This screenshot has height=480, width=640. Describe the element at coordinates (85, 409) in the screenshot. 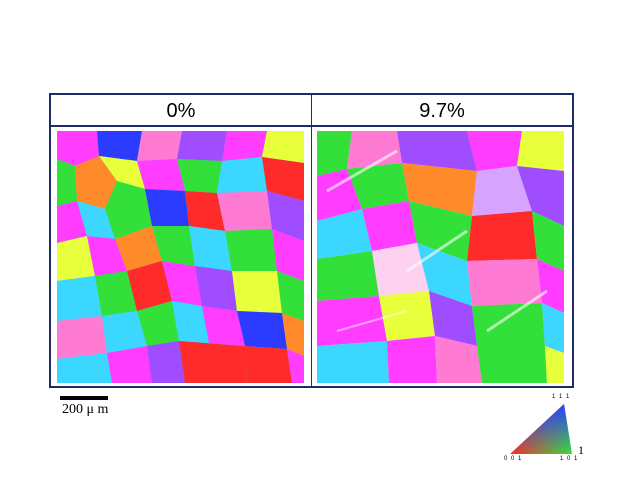

I see `scale-bar-label: 200 μ m` at that location.